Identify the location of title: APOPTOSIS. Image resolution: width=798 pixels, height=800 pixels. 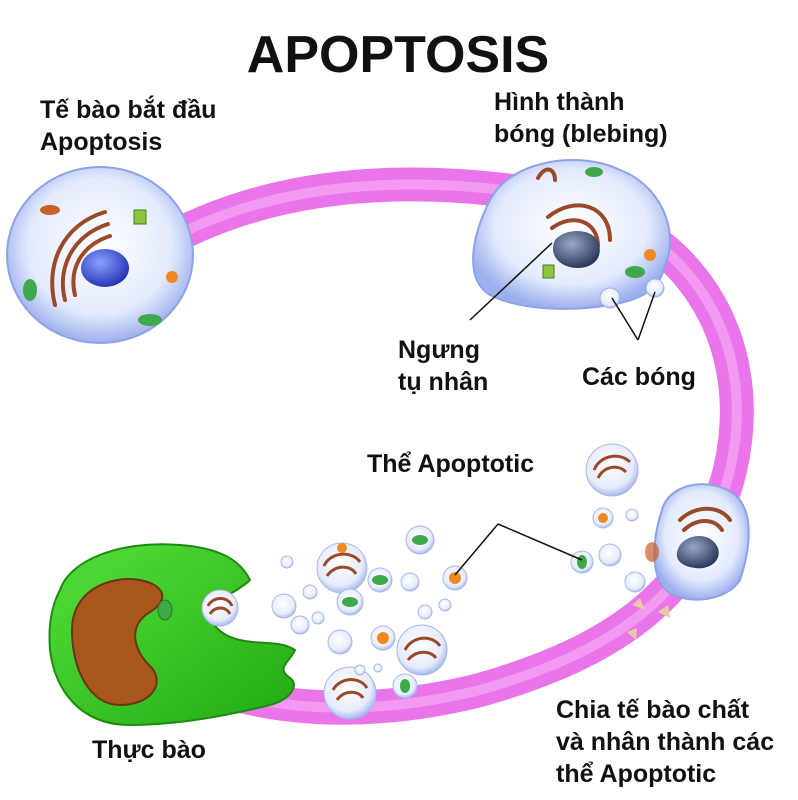
(398, 55).